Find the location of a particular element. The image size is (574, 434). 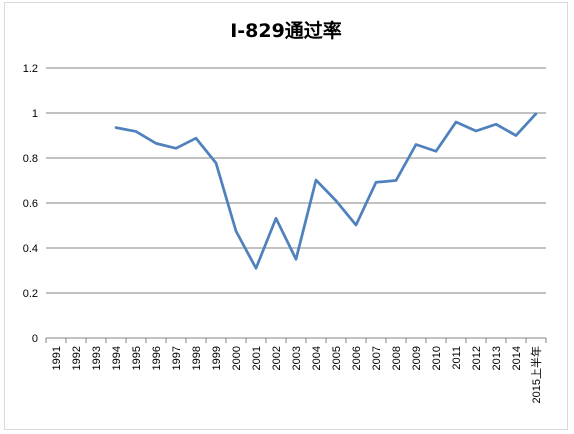

x-tick-label: 1999 is located at coordinates (217, 358).